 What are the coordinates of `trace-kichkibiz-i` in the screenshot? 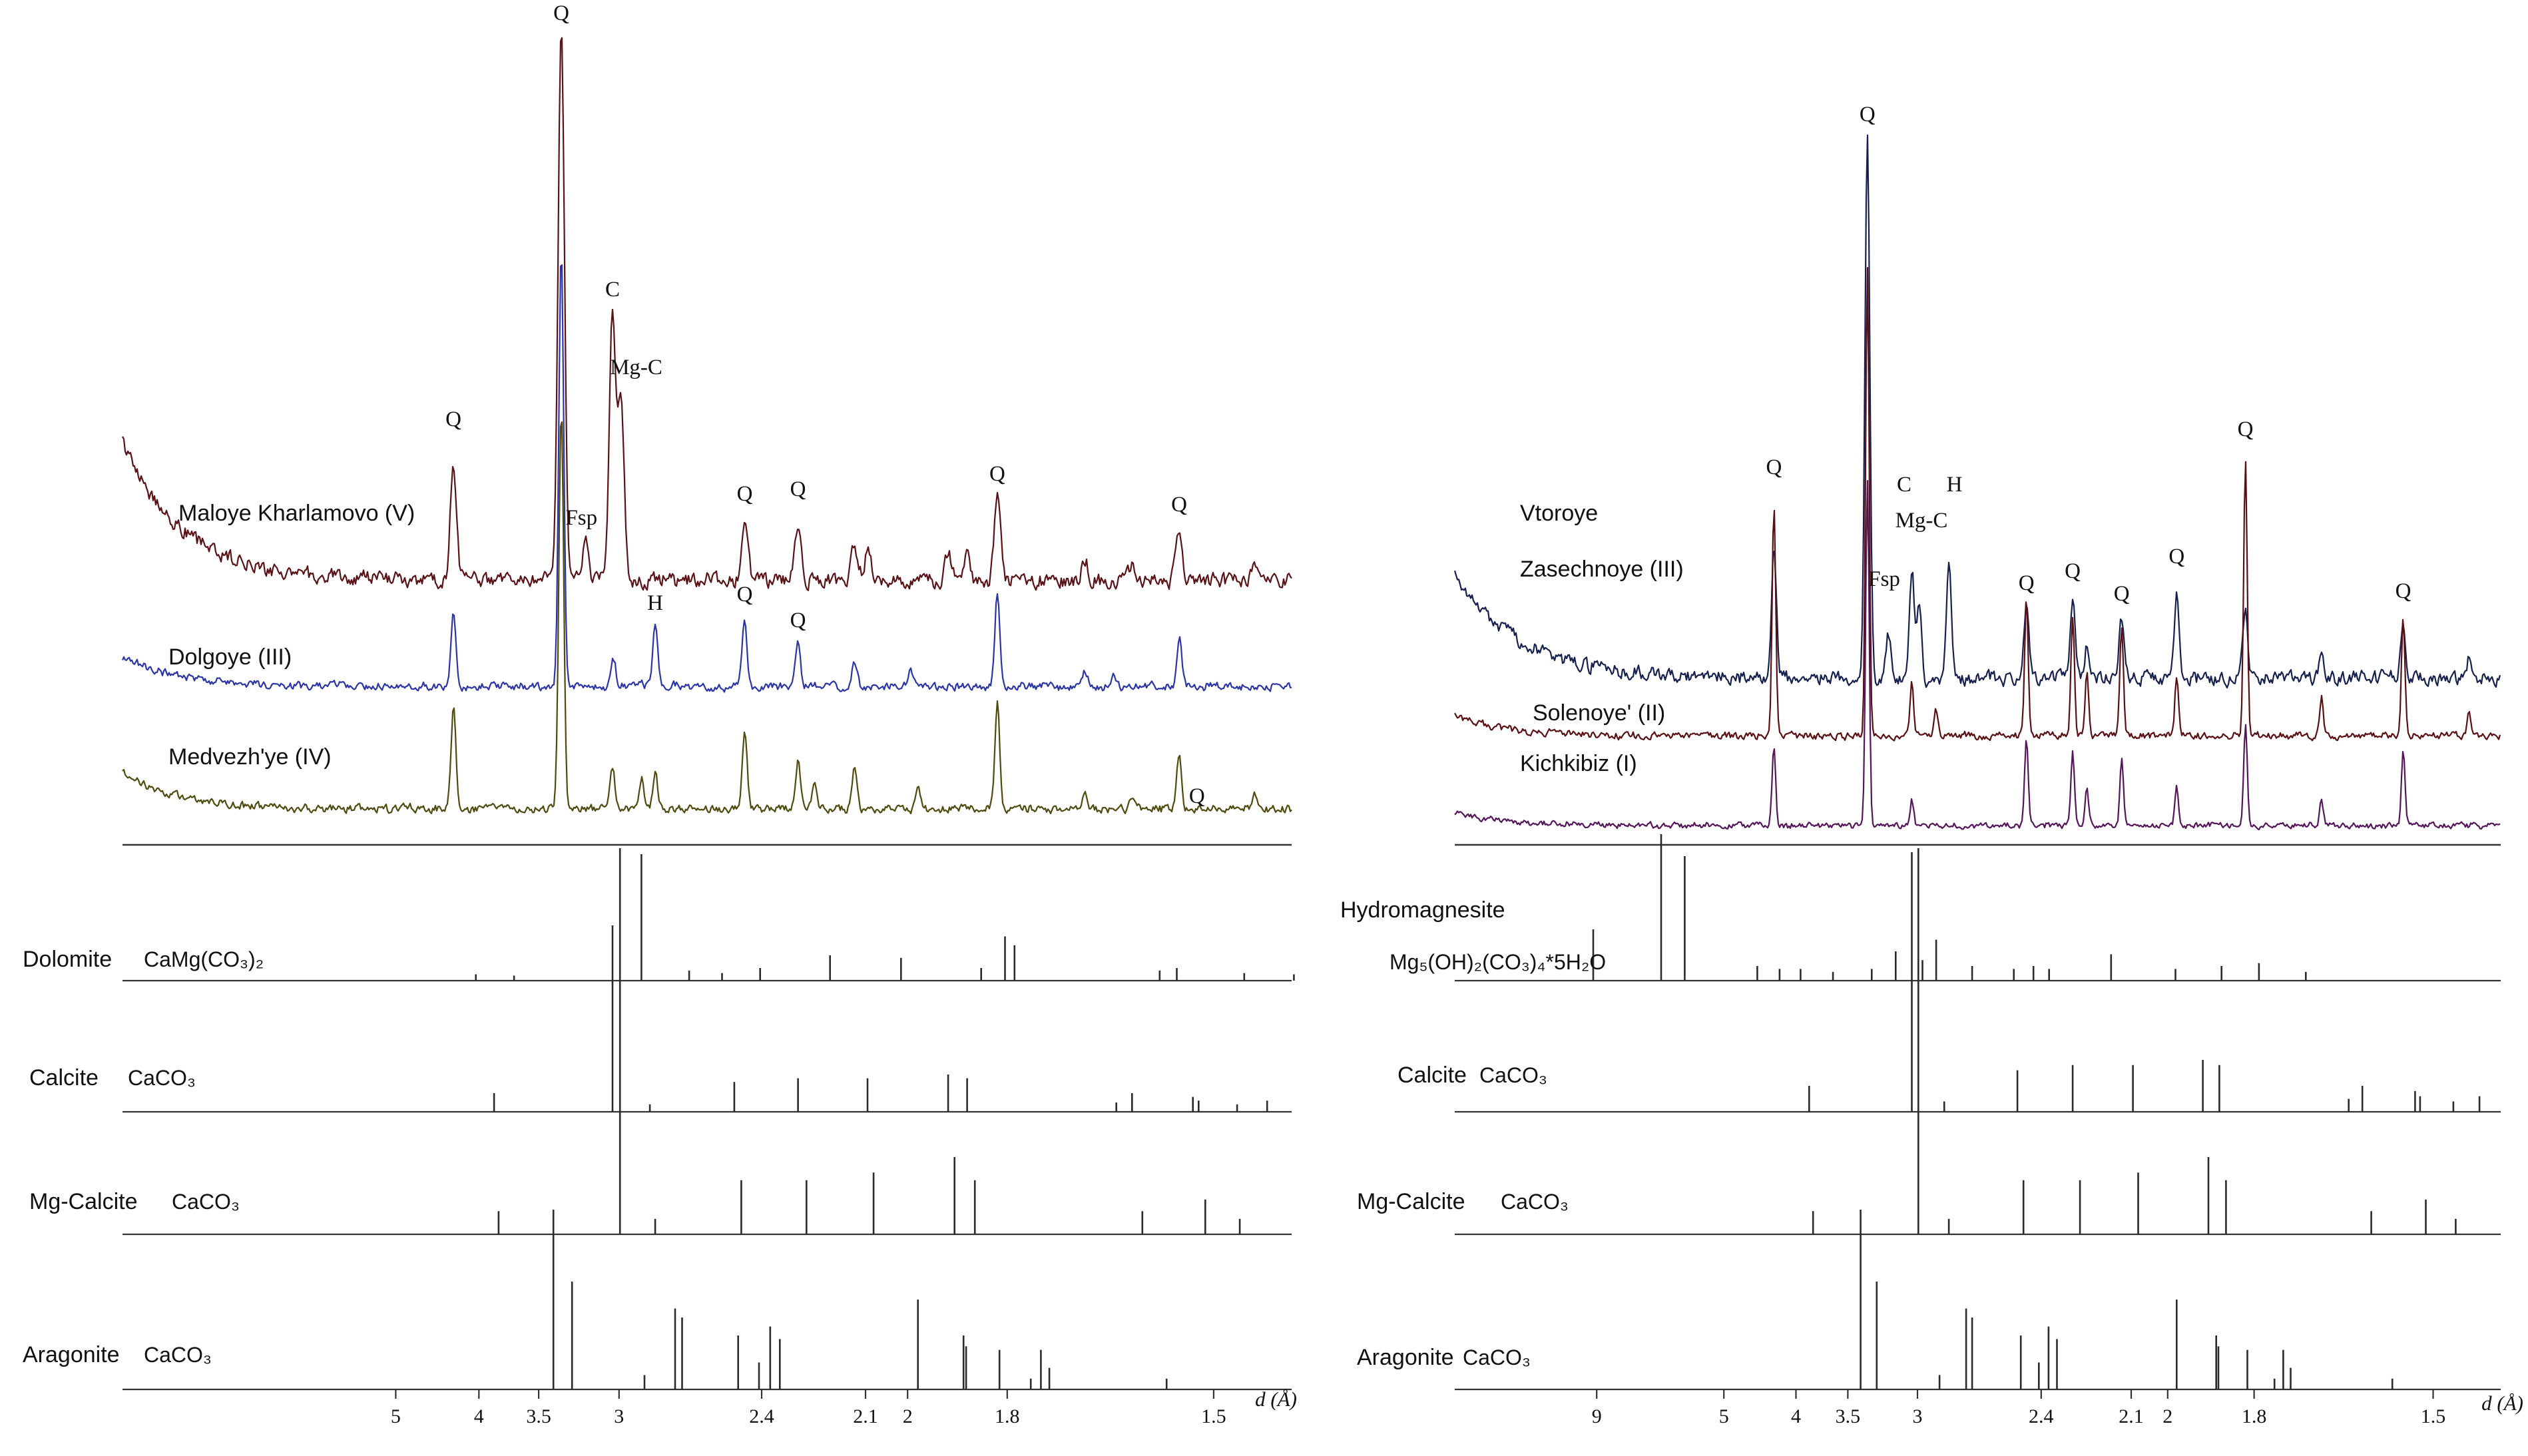 It's located at (1977, 655).